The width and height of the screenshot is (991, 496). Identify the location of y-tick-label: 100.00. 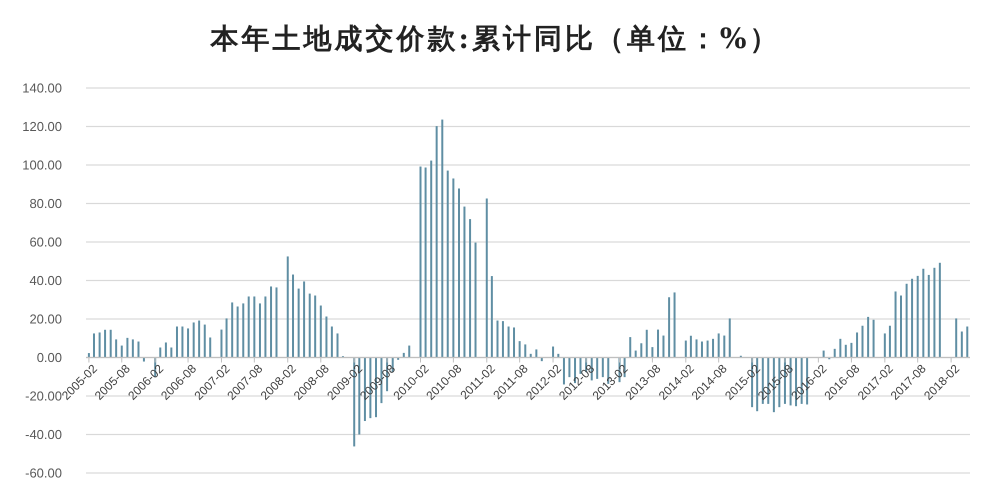
(42, 165).